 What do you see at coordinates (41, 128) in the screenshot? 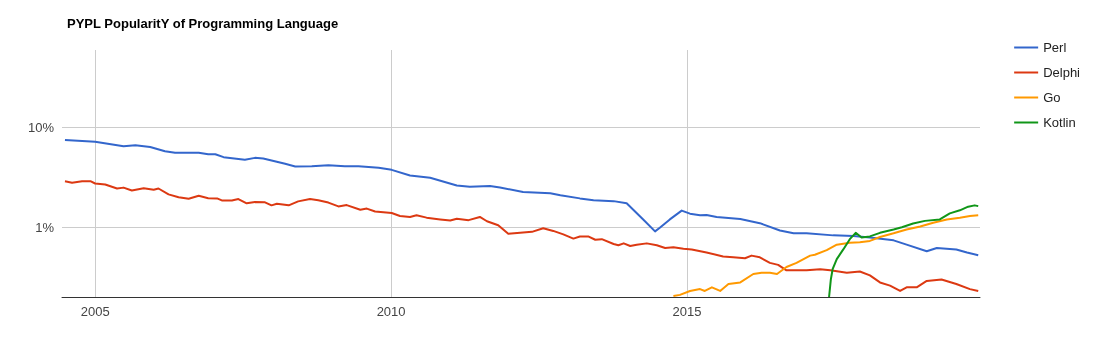
I see `y-tick-label: 10%` at bounding box center [41, 128].